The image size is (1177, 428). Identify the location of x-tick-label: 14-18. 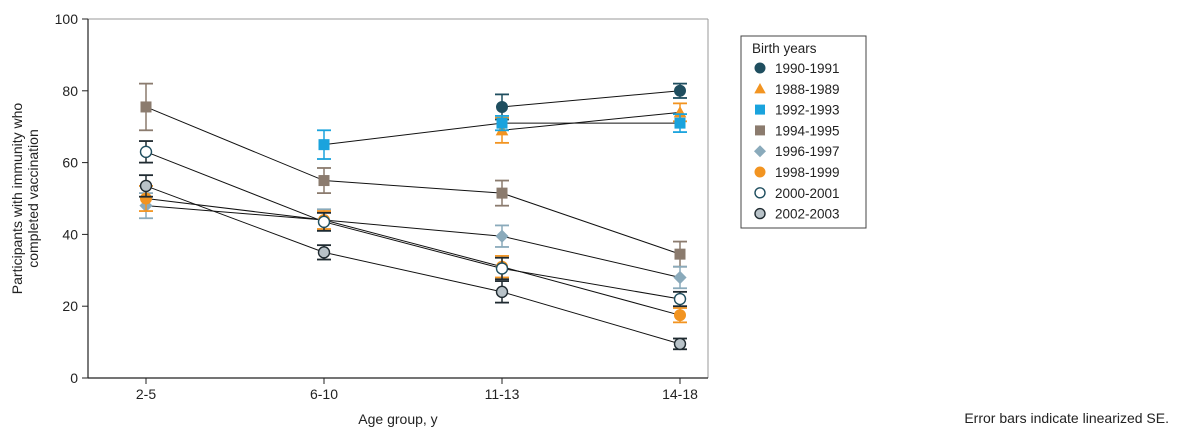
(680, 394).